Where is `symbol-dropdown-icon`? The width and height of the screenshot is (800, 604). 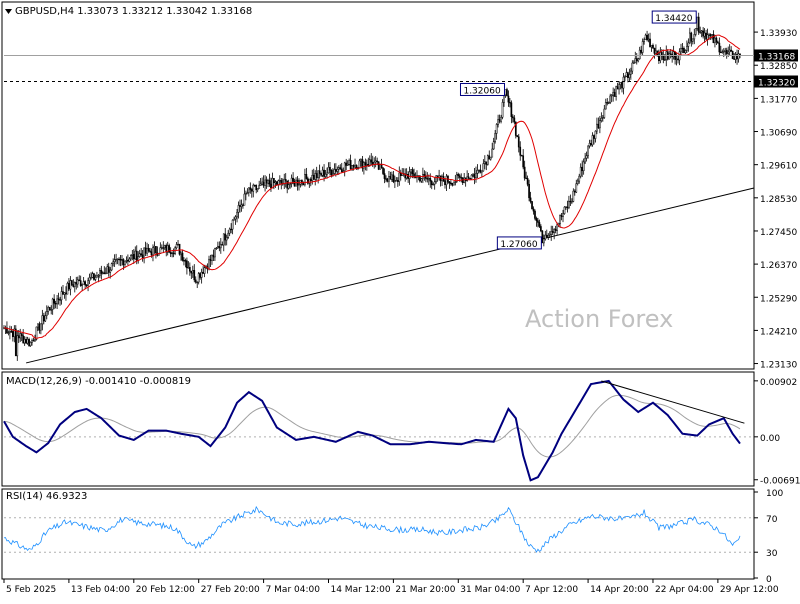 symbol-dropdown-icon is located at coordinates (8, 11).